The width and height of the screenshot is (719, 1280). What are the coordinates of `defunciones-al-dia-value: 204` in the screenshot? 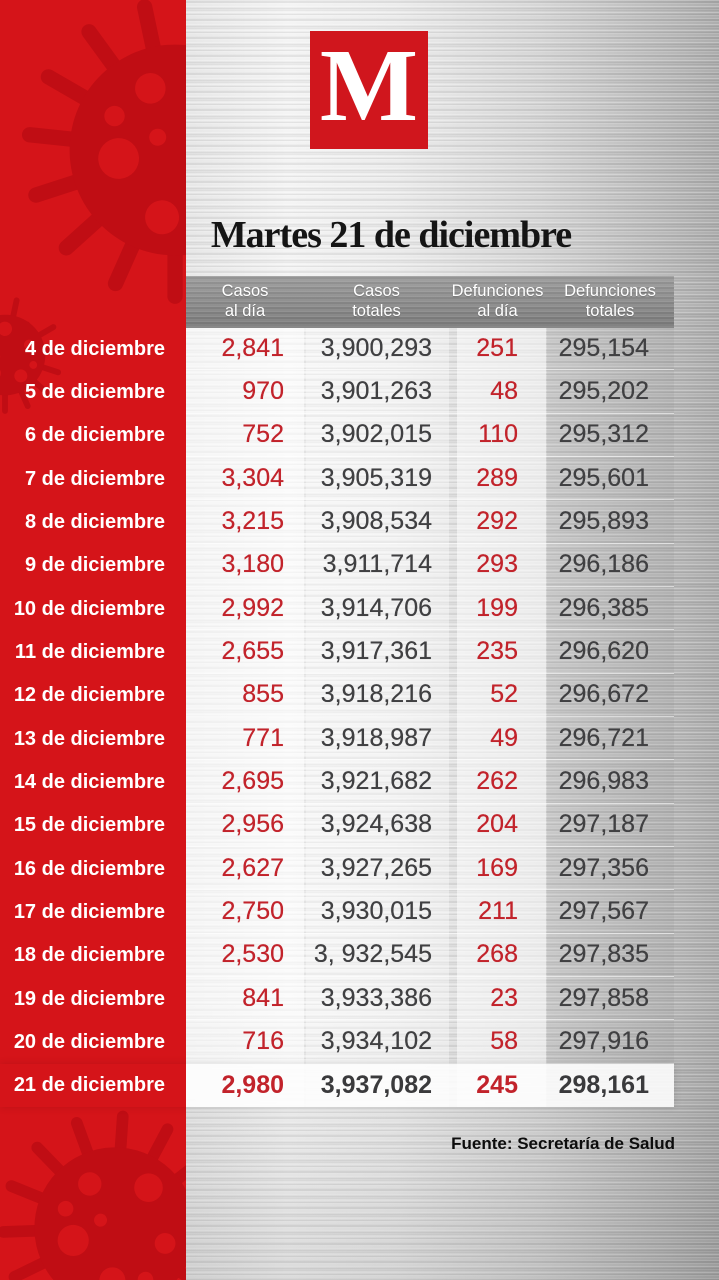 It's located at (497, 825).